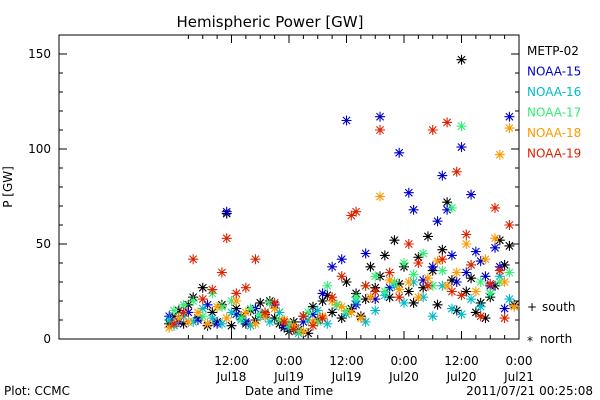 This screenshot has width=600, height=400. I want to click on marker-north-label: north, so click(556, 339).